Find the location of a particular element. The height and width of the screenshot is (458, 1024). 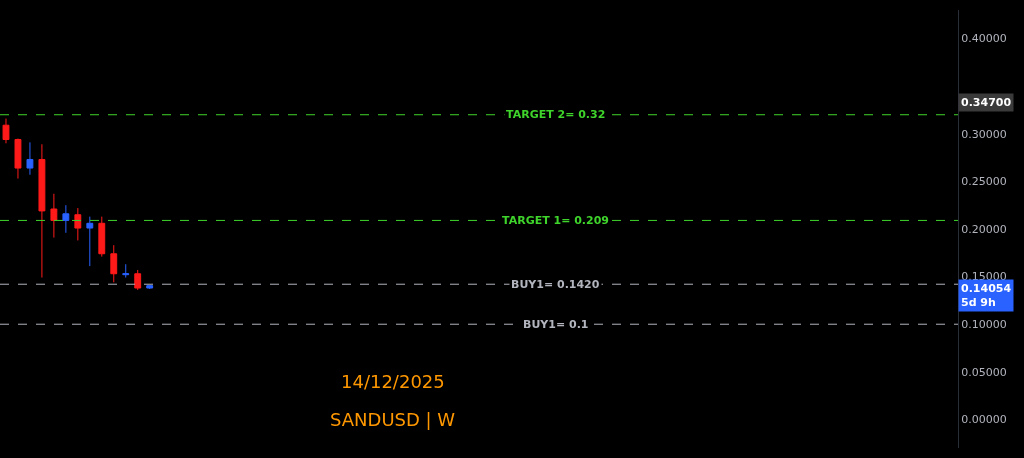

annotation: 14/12/2025 is located at coordinates (393, 381).